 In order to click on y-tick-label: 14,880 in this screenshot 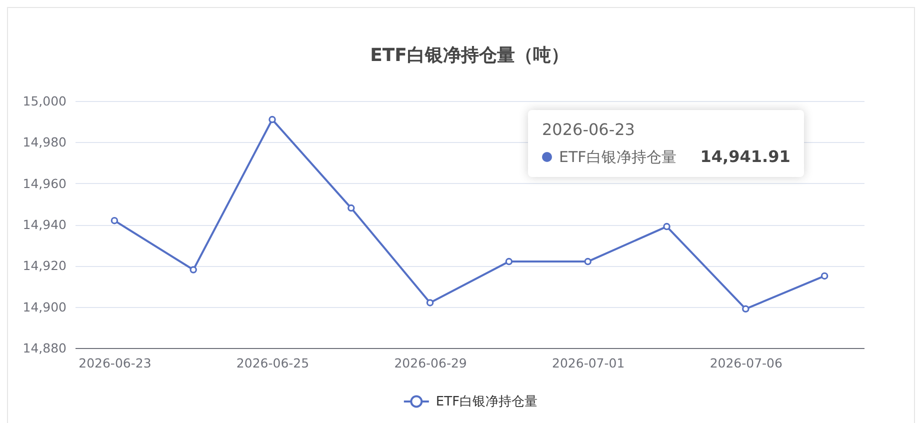, I will do `click(44, 348)`.